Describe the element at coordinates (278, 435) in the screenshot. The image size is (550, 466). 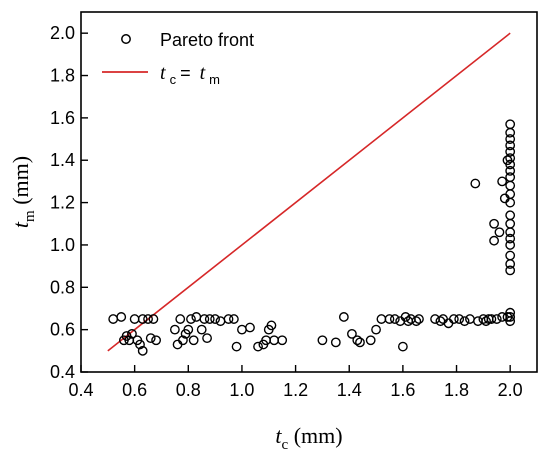
I see `x-axis-title-main: t` at that location.